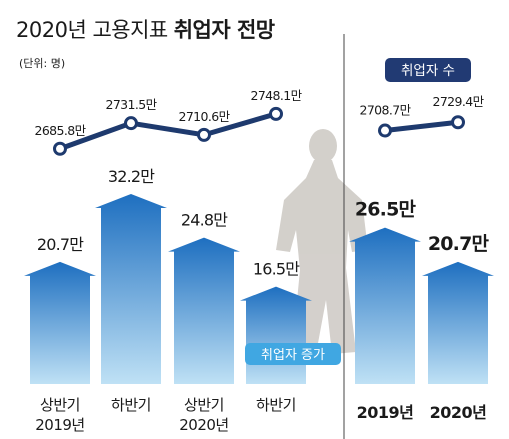 This screenshot has width=509, height=439. I want to click on legend-employment-label: 취업자 수, so click(428, 71).